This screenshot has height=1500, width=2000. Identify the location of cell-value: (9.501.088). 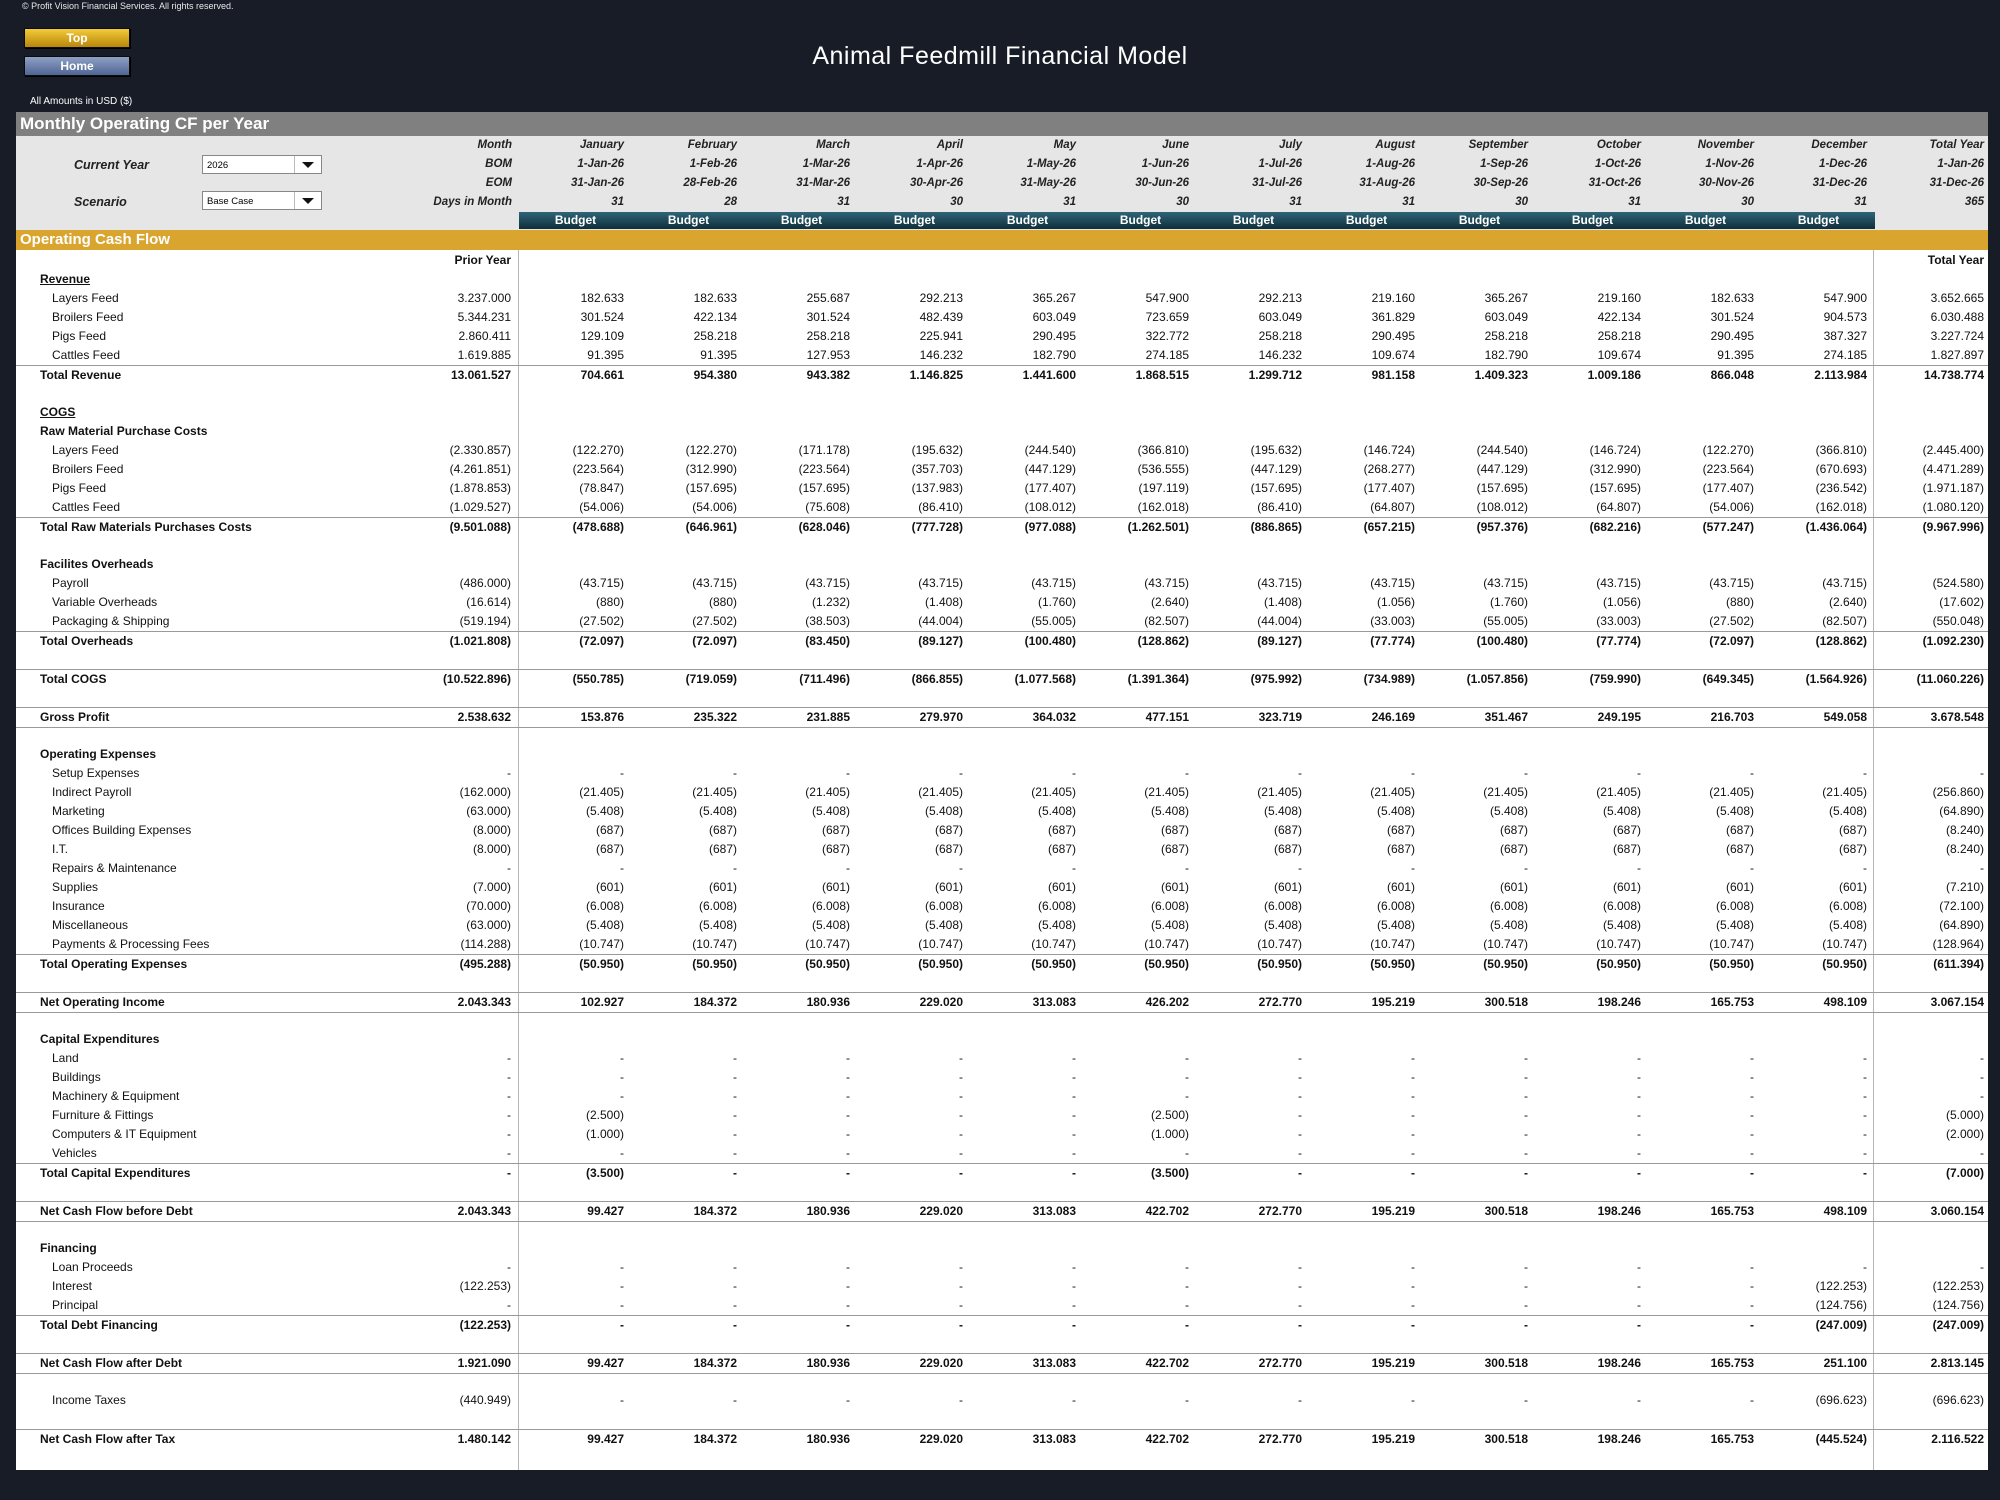
(480, 527).